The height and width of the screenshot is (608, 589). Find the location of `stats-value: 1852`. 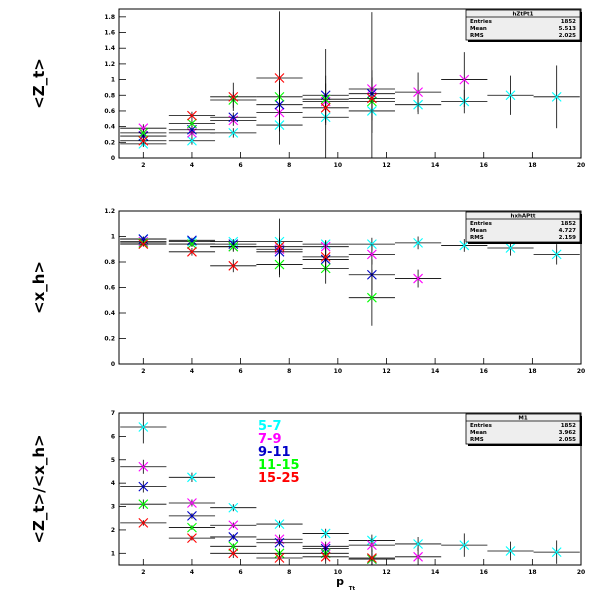

stats-value: 1852 is located at coordinates (568, 224).